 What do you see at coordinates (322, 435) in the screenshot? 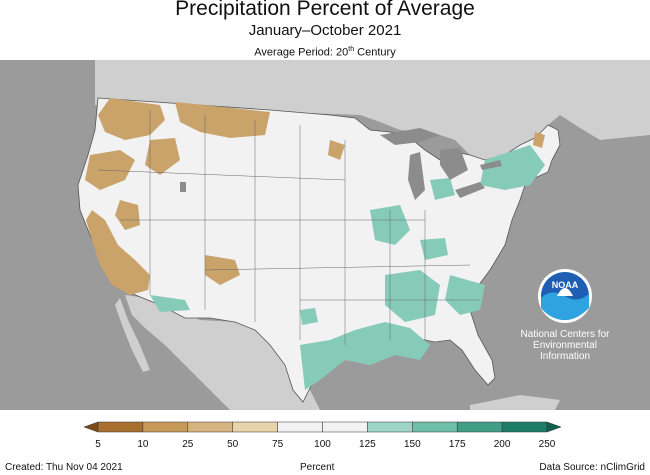
I see `legend: 5 10 25 50 75 100 125 150 175 200 250` at bounding box center [322, 435].